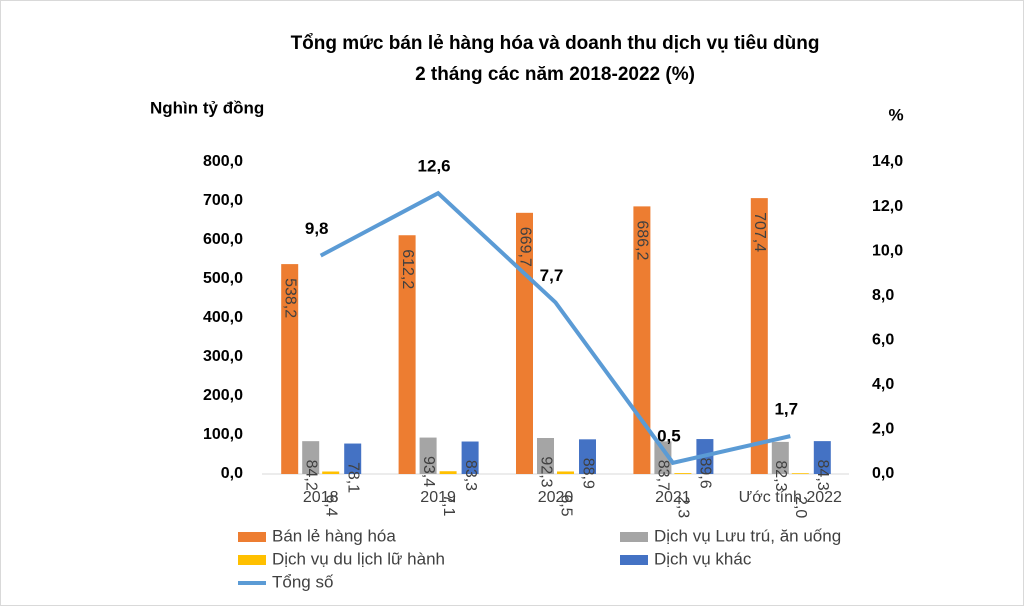 The width and height of the screenshot is (1024, 606). Describe the element at coordinates (223, 356) in the screenshot. I see `y-tick-label: 300,0` at that location.